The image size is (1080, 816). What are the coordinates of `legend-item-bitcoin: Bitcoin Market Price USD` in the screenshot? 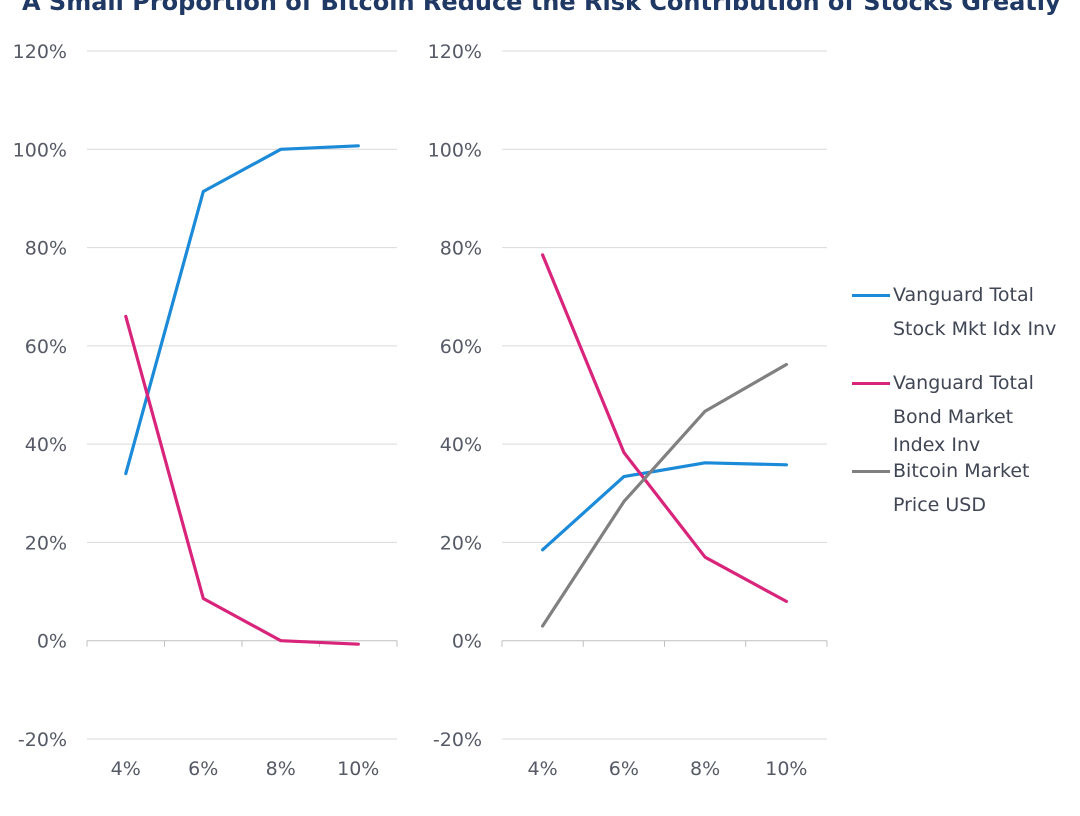 It's located at (941, 490).